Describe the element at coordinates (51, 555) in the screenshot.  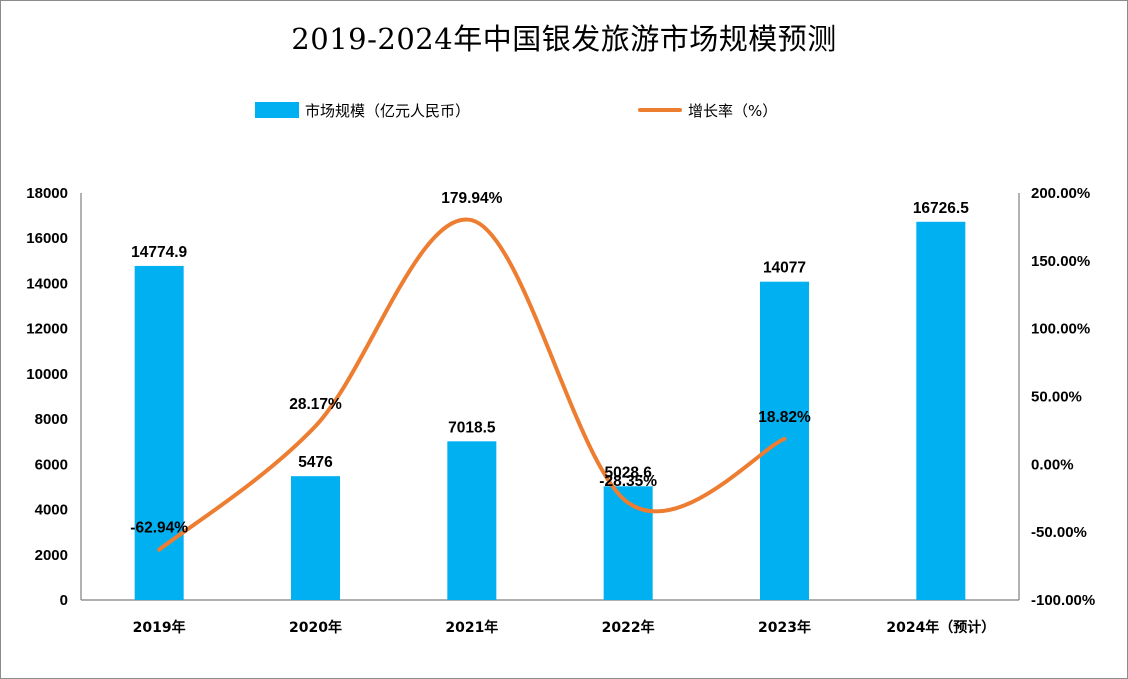
I see `y-left-tick-label: 2000` at that location.